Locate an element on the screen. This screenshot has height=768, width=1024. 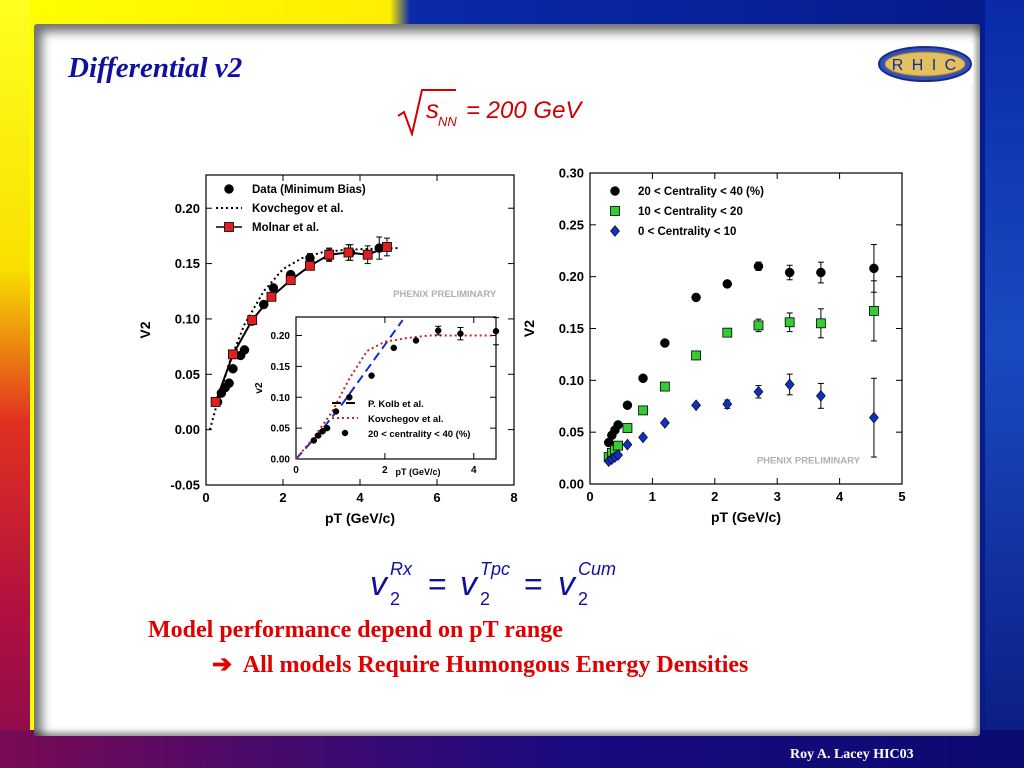
formula-rhs: = 200 GeV is located at coordinates (524, 110).